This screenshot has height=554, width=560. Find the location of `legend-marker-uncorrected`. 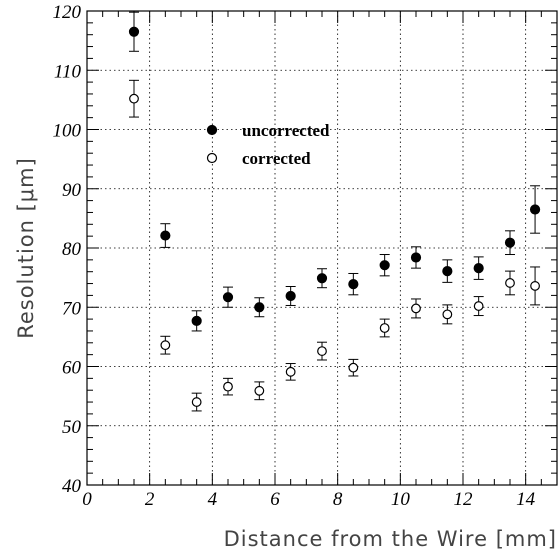

legend-marker-uncorrected is located at coordinates (212, 130).